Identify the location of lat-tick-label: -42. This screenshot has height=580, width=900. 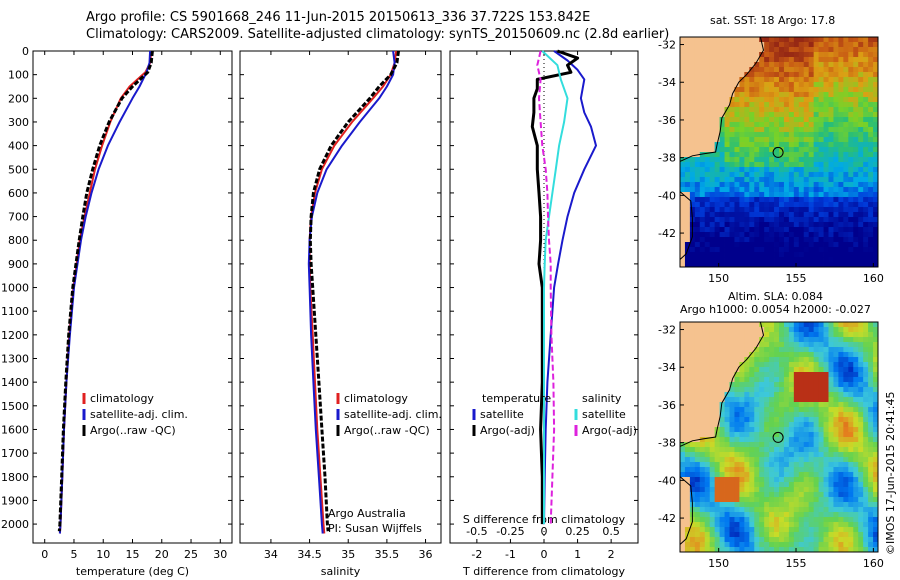
(667, 518).